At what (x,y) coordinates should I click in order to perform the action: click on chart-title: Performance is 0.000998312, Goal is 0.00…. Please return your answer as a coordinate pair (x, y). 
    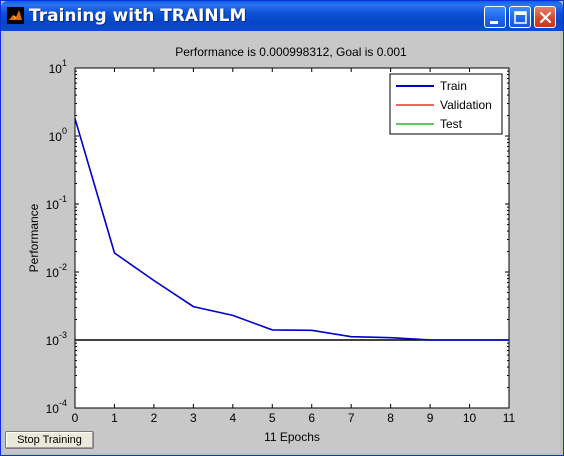
    Looking at the image, I should click on (291, 52).